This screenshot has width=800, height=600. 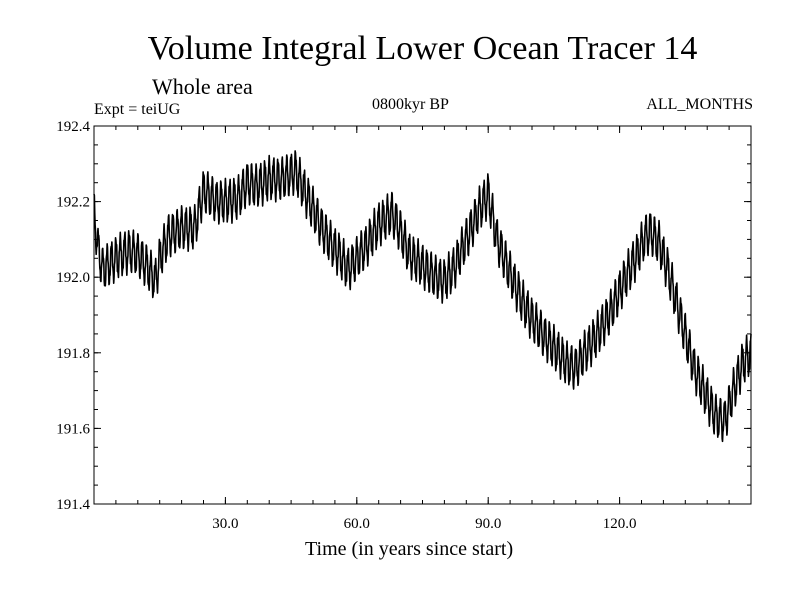 What do you see at coordinates (357, 524) in the screenshot?
I see `x-tick-label: 60.0` at bounding box center [357, 524].